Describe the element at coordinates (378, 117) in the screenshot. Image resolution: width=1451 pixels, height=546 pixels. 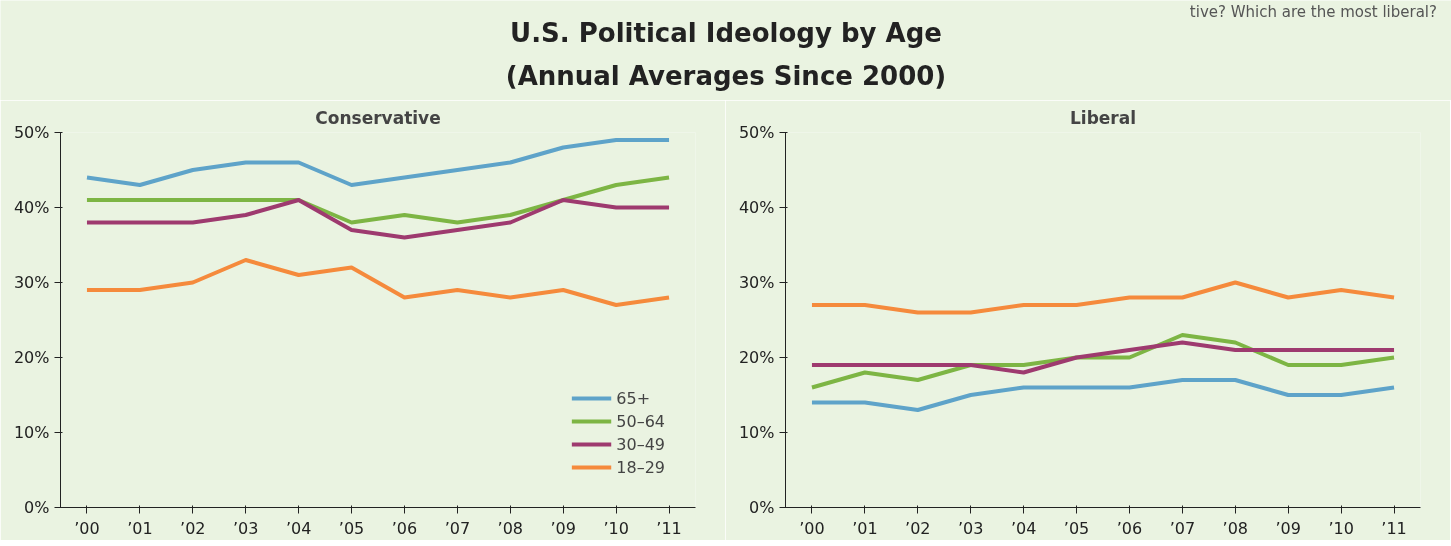
I see `chart-title: Conservative` at that location.